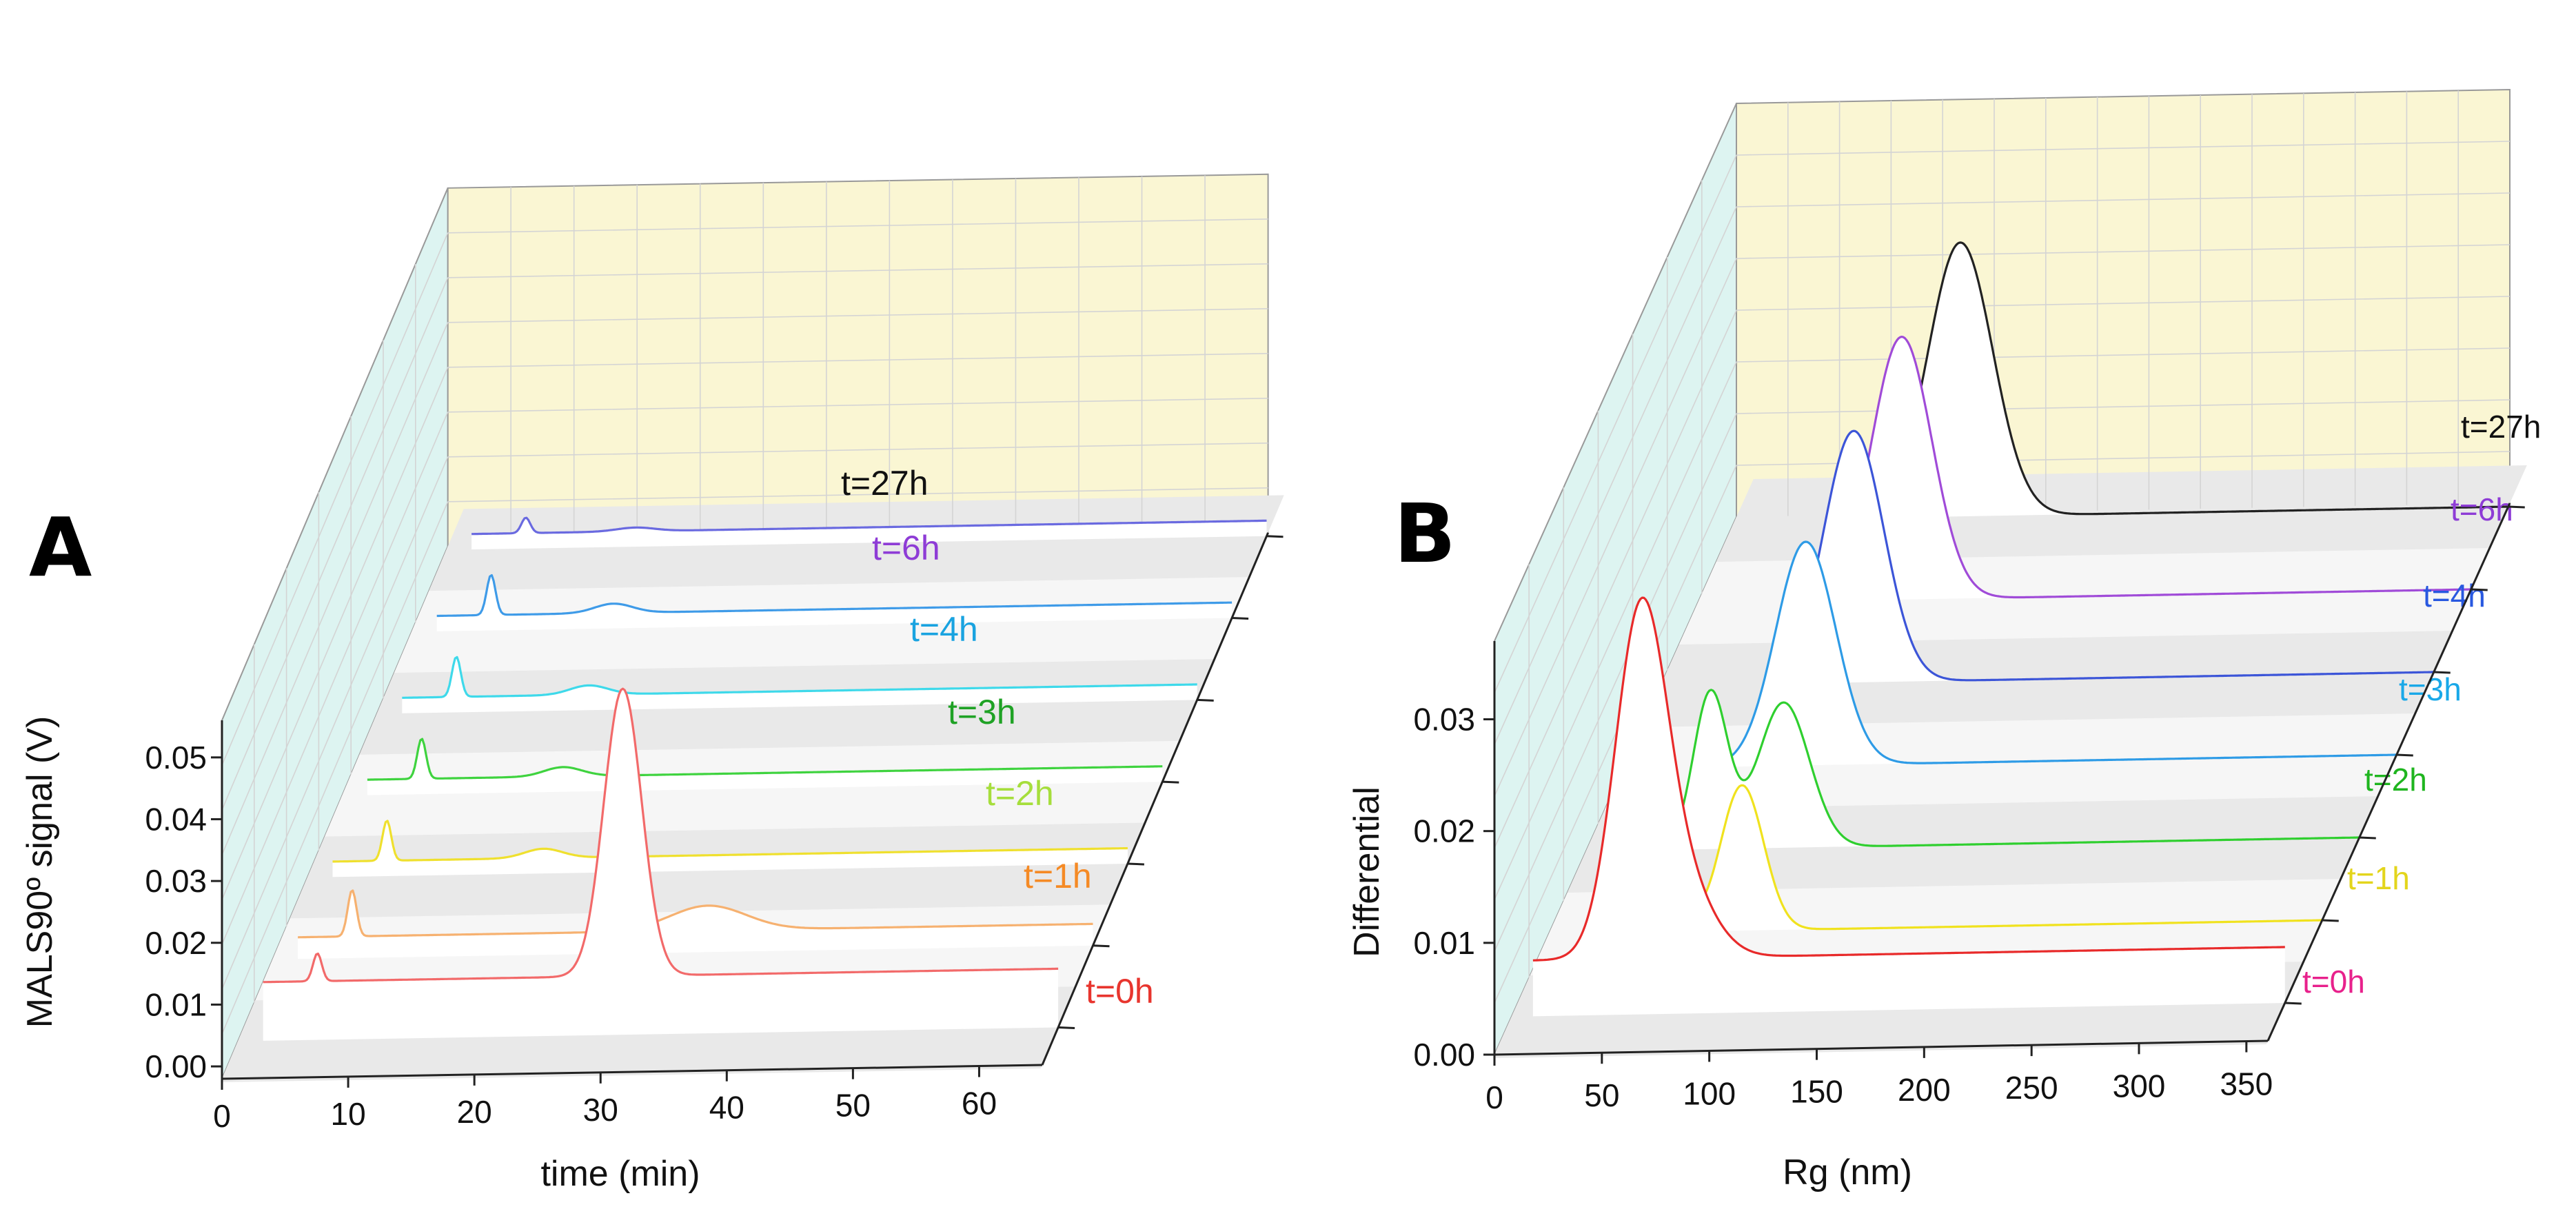 The height and width of the screenshot is (1218, 2576). I want to click on y-axis-title: MALS90º signal (V), so click(40, 872).